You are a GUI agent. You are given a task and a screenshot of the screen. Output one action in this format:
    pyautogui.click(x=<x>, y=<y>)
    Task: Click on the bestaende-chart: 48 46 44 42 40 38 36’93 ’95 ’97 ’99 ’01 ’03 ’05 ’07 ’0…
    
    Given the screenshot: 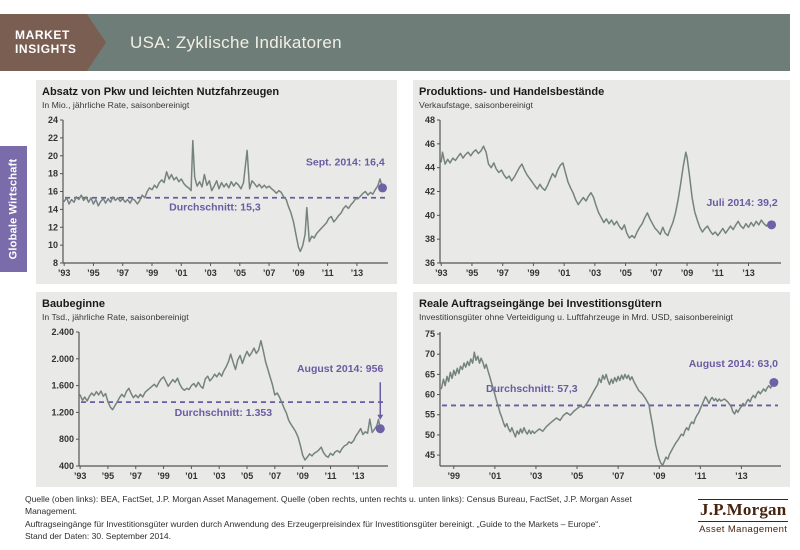 What is the action you would take?
    pyautogui.click(x=603, y=196)
    